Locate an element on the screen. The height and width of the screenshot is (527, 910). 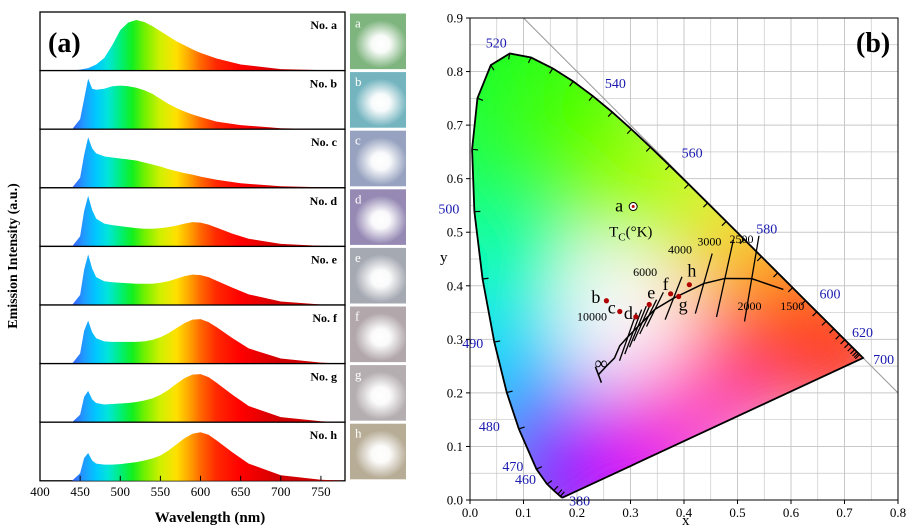
cct-label: 10000 is located at coordinates (592, 317).